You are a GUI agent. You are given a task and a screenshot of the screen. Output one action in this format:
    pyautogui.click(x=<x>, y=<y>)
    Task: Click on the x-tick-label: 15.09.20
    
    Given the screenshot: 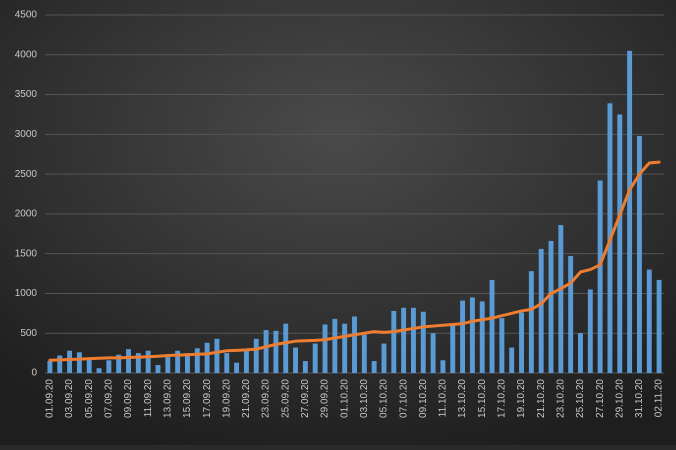 What is the action you would take?
    pyautogui.click(x=187, y=398)
    